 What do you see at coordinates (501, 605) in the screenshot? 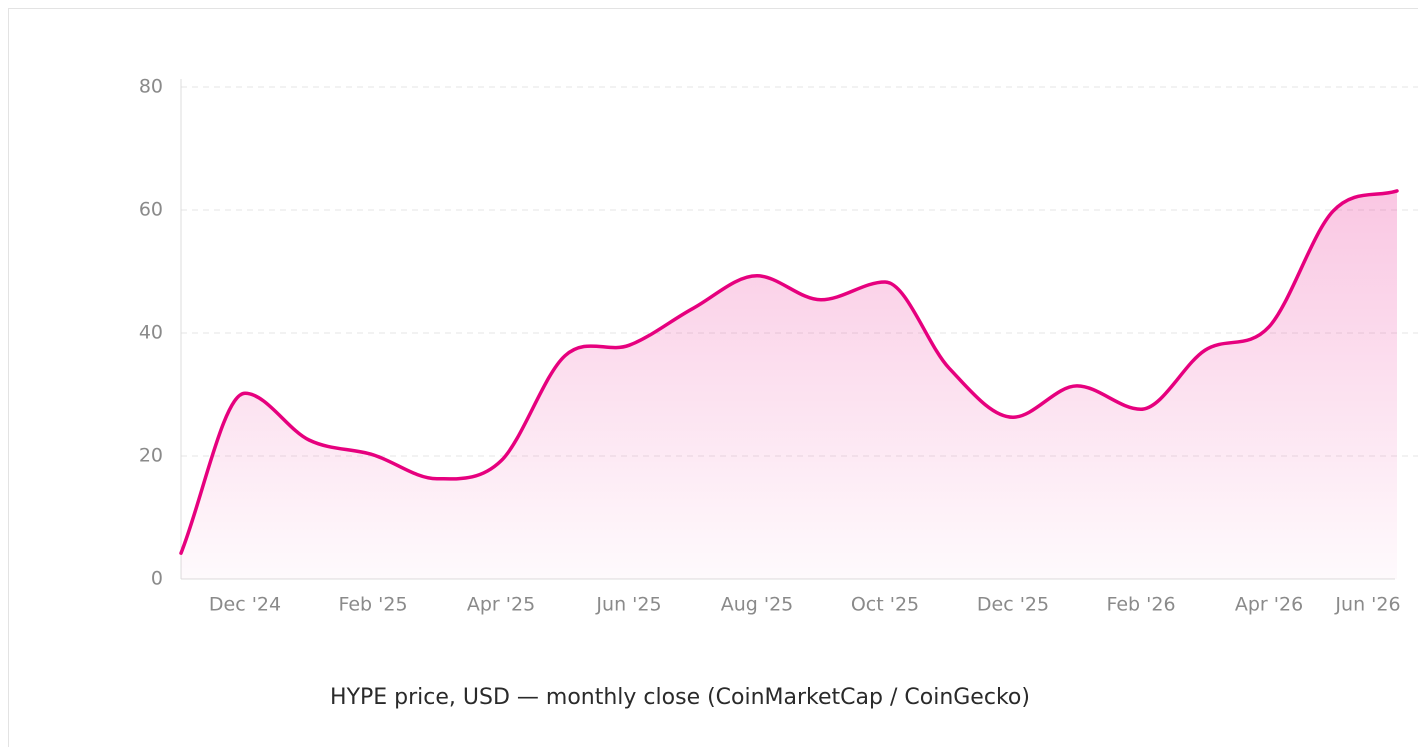
I see `x-tick-label: Apr '25` at bounding box center [501, 605].